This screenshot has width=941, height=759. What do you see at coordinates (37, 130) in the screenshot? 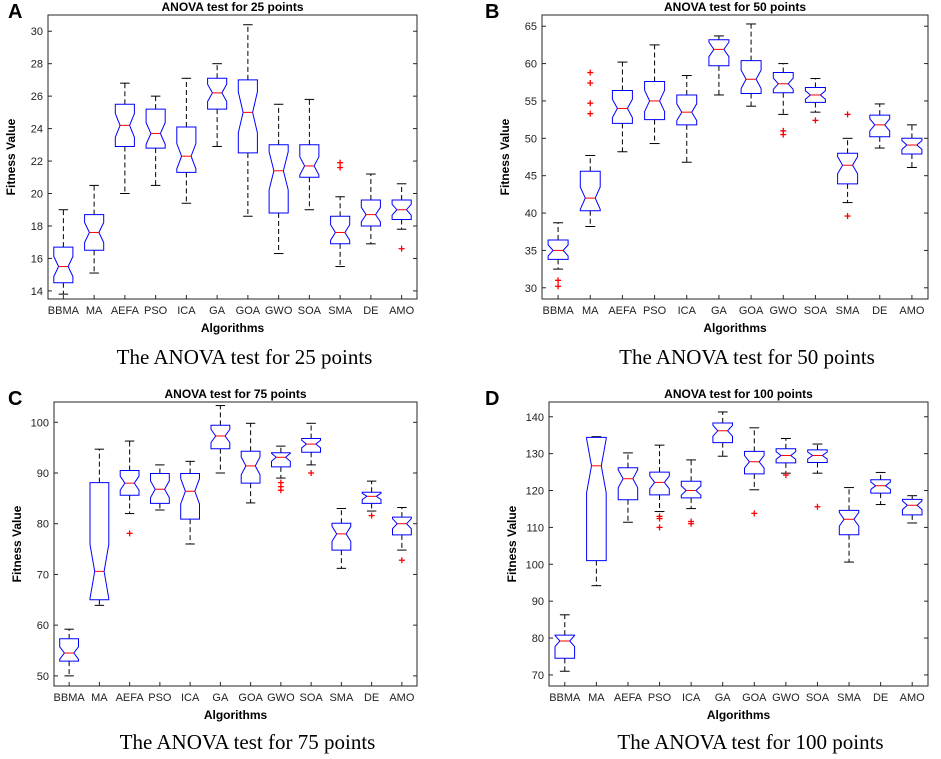
I see `y-tick-label: 24` at bounding box center [37, 130].